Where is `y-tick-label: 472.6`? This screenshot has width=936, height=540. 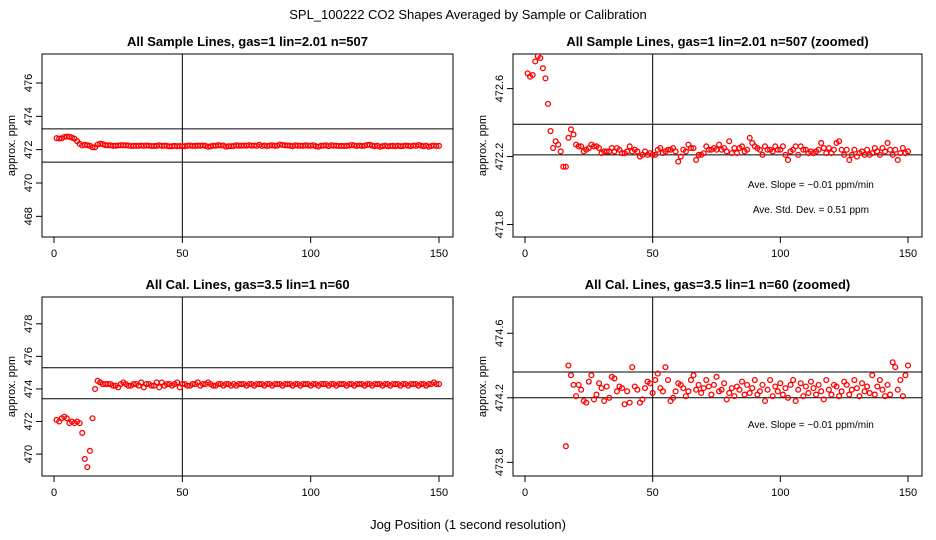 y-tick-label: 472.6 is located at coordinates (500, 89).